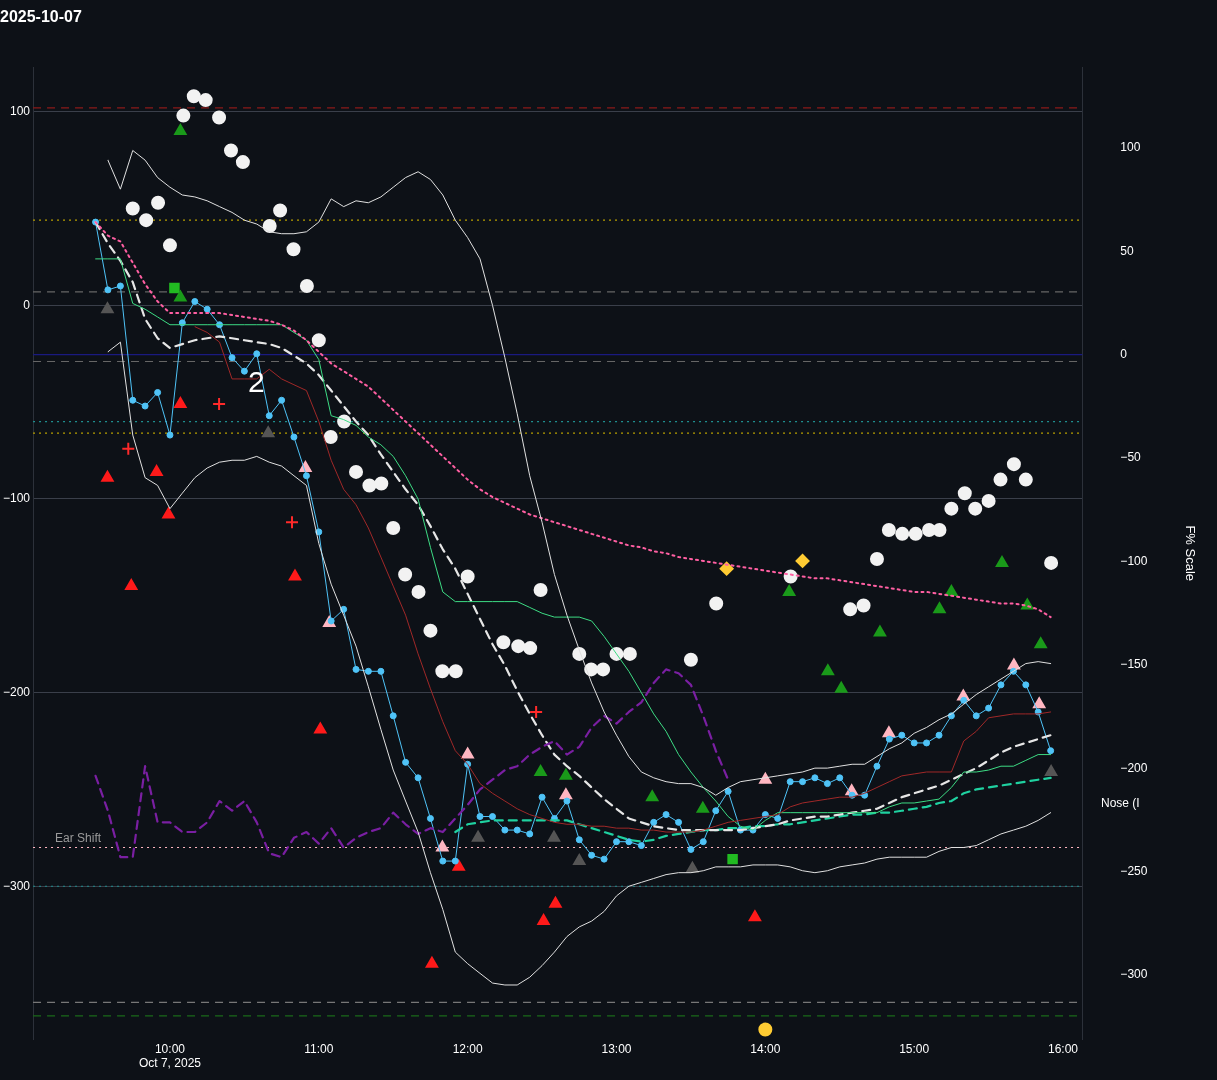 The image size is (1217, 1080). What do you see at coordinates (914, 1048) in the screenshot?
I see `x-tick-label: 15:00` at bounding box center [914, 1048].